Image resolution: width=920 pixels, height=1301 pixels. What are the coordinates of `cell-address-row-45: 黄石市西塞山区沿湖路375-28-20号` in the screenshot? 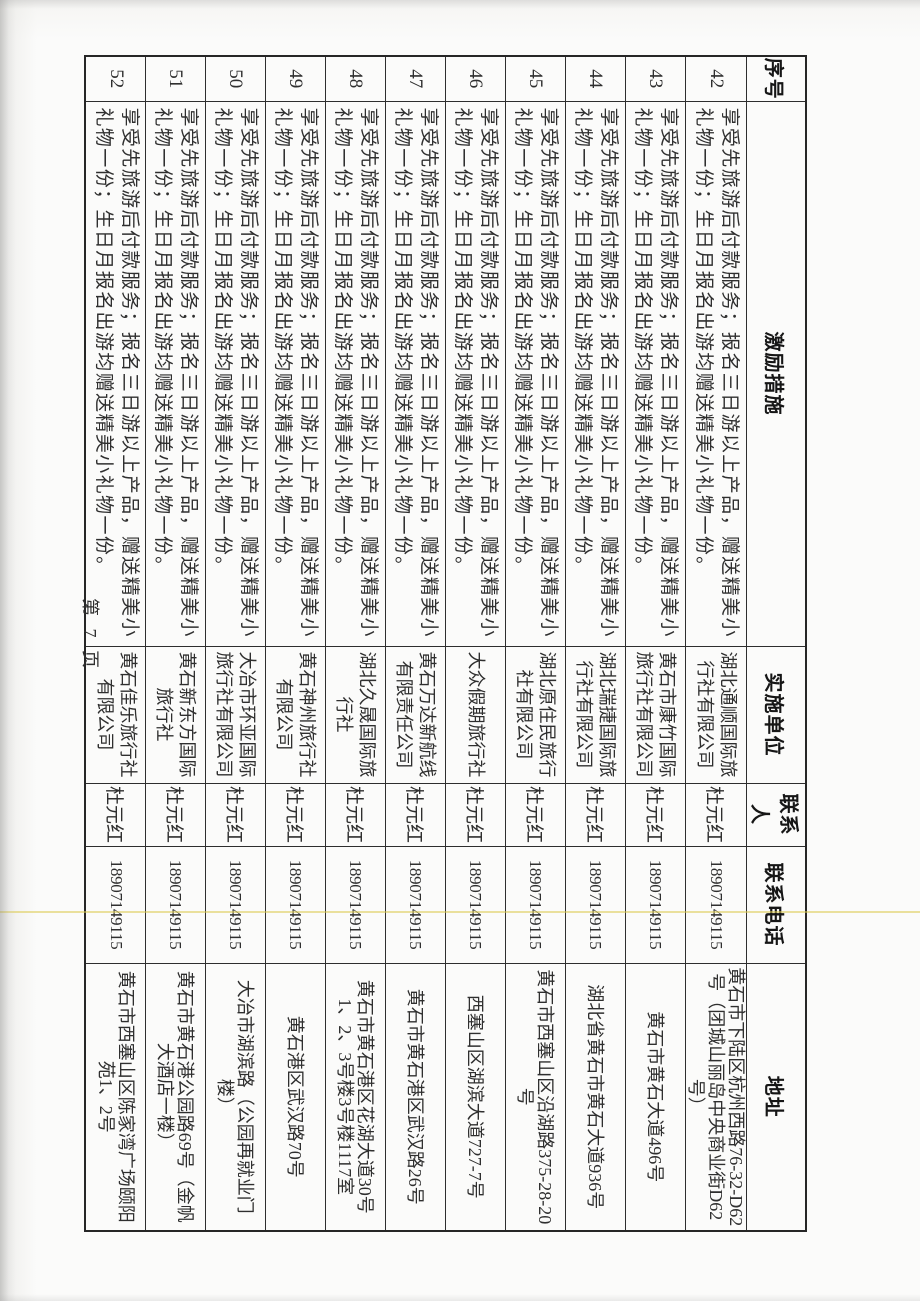 It's located at (535, 1097).